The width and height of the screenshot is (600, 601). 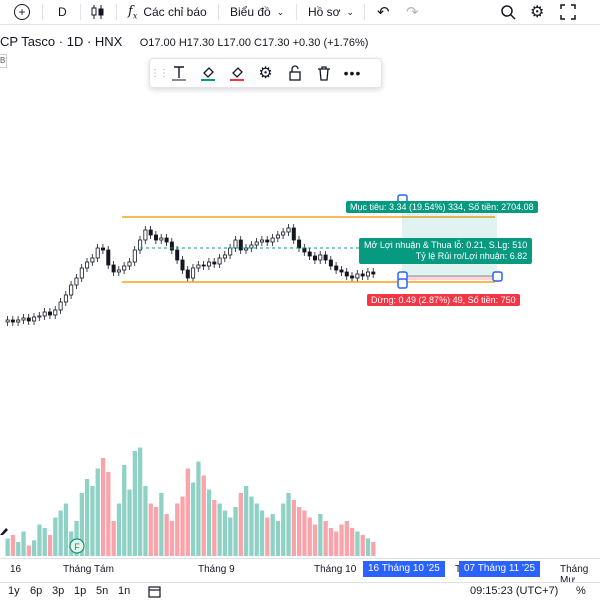 What do you see at coordinates (581, 591) in the screenshot?
I see `percent-toggle: %` at bounding box center [581, 591].